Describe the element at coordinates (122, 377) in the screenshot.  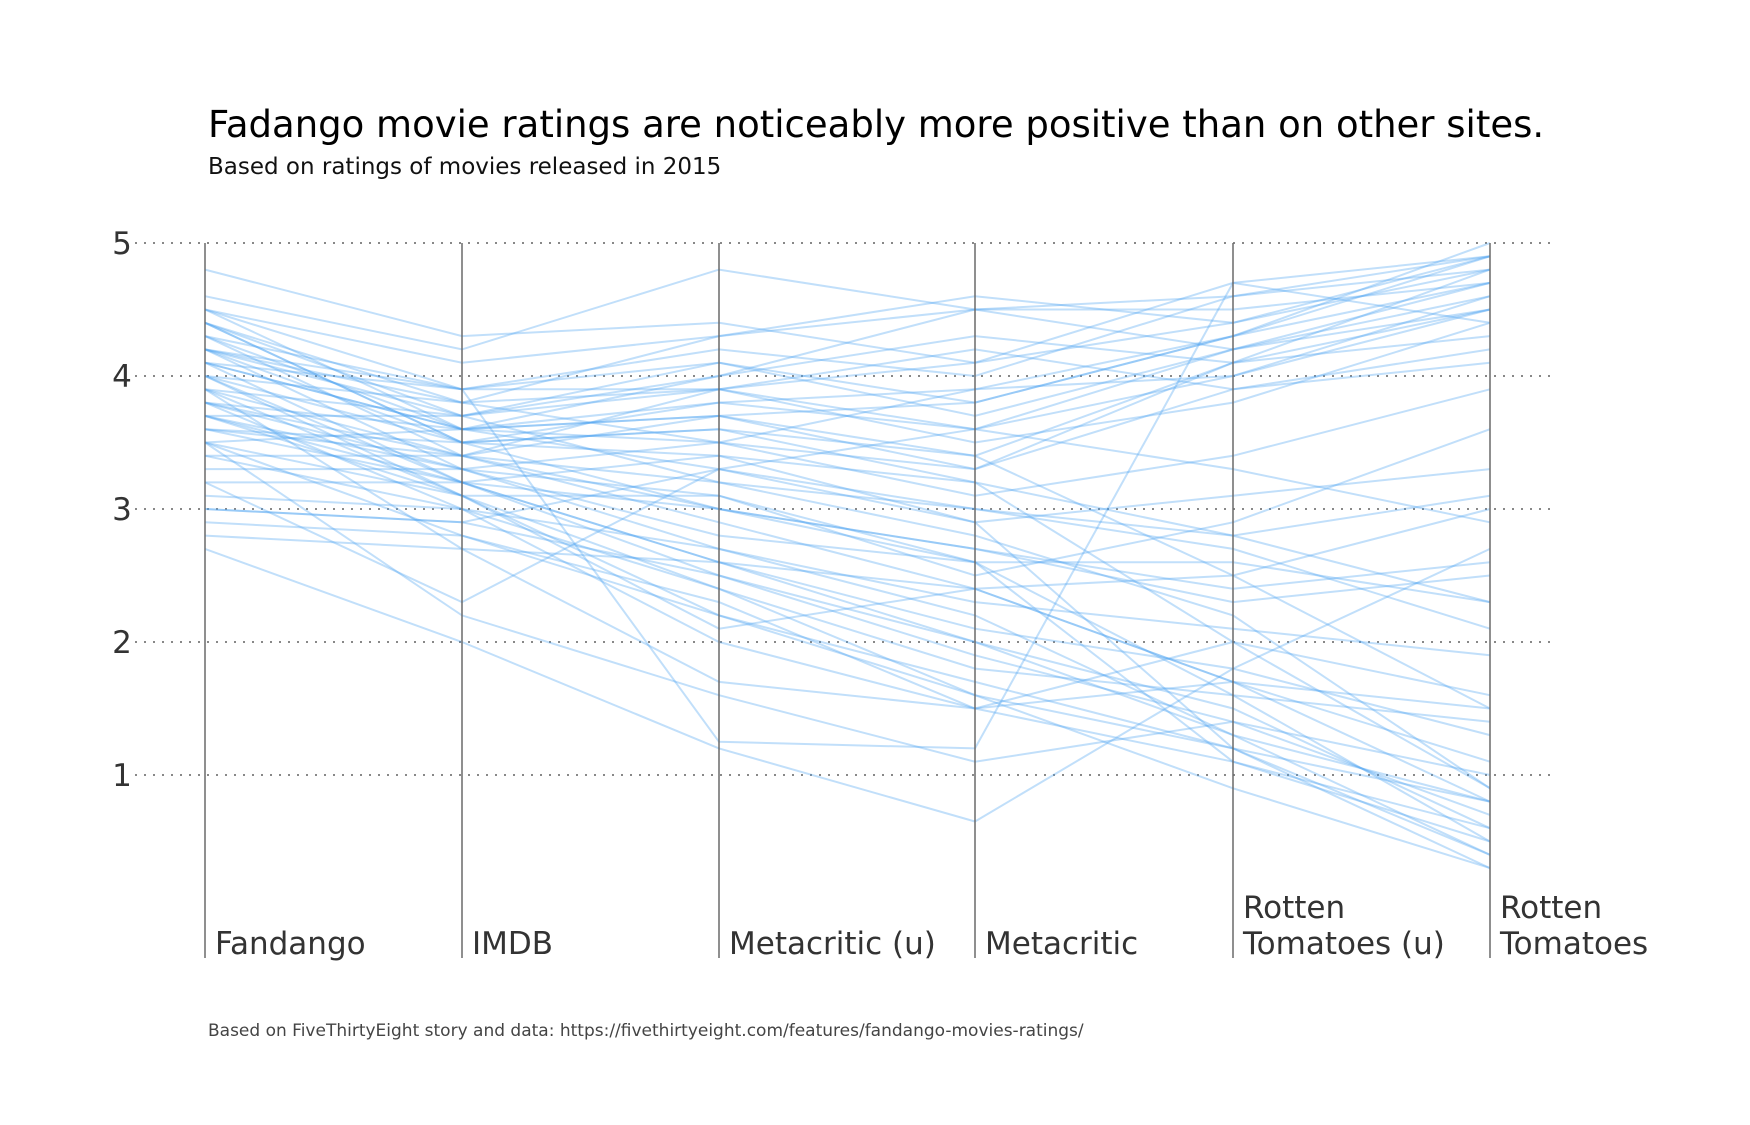
I see `y-tick-label-4: 4` at that location.